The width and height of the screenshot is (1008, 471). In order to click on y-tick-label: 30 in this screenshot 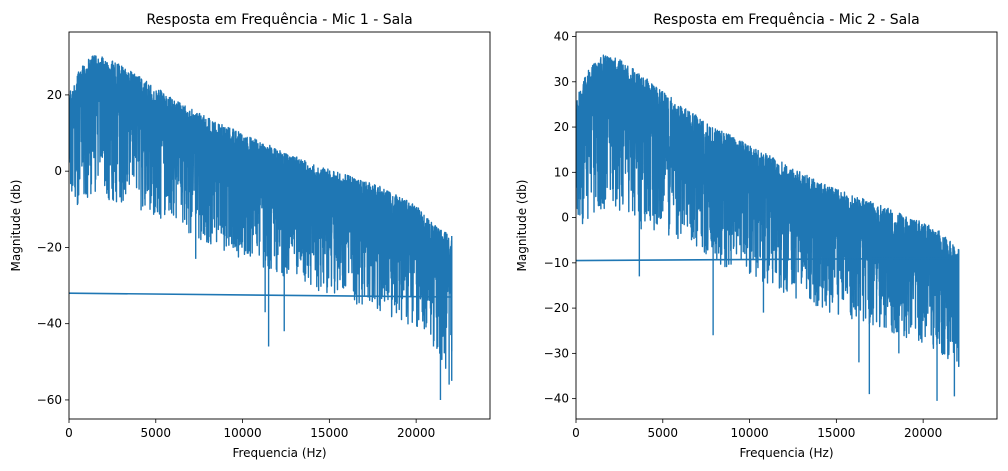, I will do `click(561, 82)`.